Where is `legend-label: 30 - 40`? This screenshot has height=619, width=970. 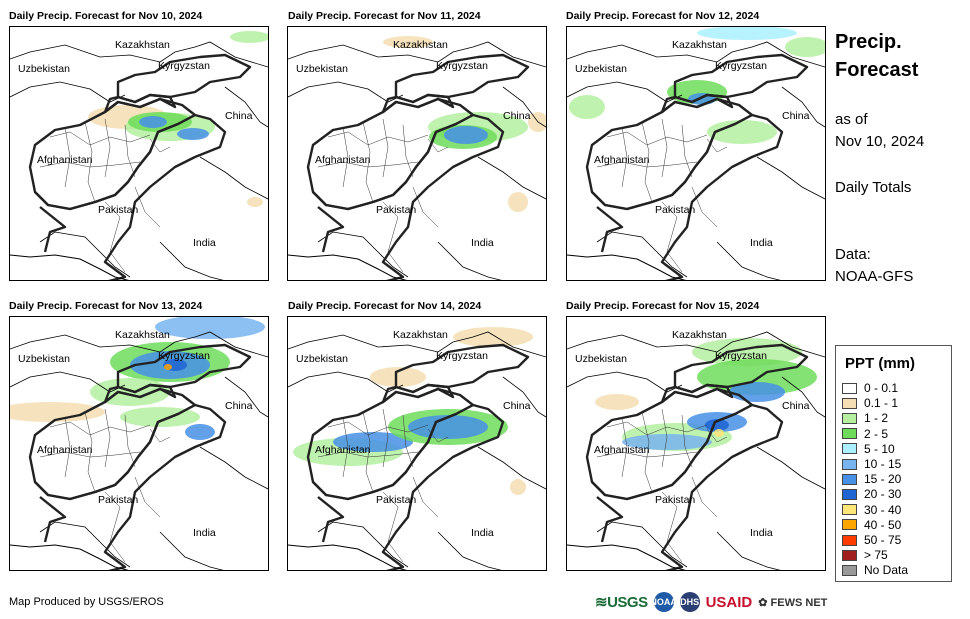
legend-label: 30 - 40 is located at coordinates (883, 509).